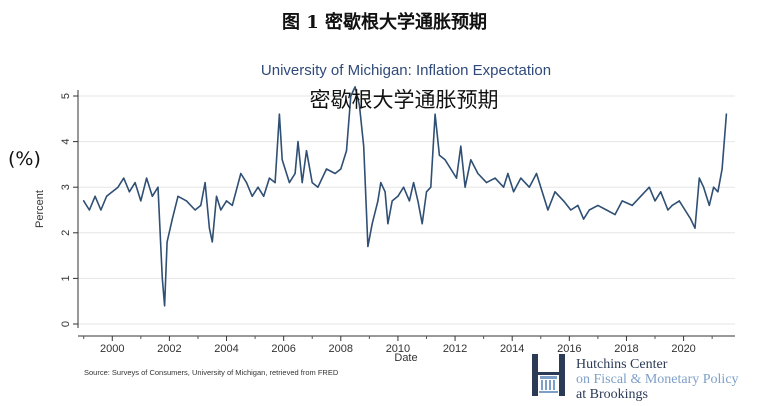  I want to click on x-axis-label: Date, so click(405, 358).